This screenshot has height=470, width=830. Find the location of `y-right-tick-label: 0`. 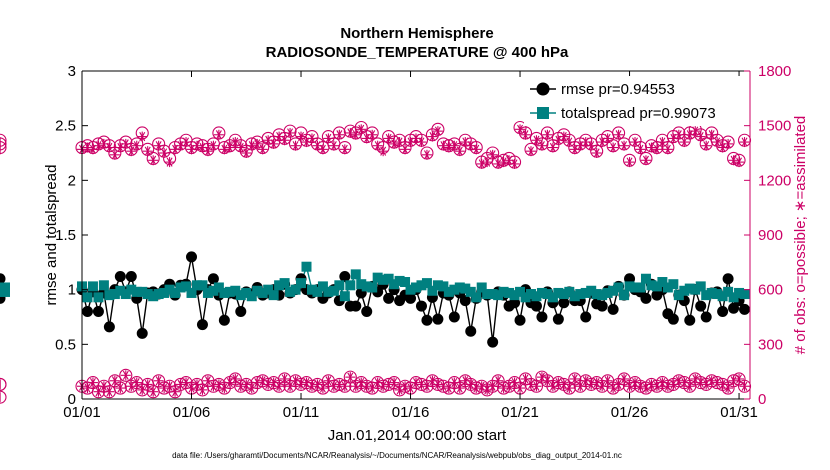

y-right-tick-label: 0 is located at coordinates (762, 399).